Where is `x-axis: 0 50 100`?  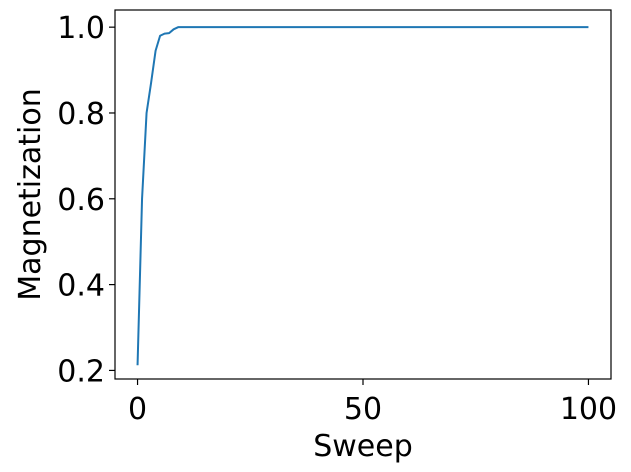
x-axis: 0 50 100 is located at coordinates (372, 403).